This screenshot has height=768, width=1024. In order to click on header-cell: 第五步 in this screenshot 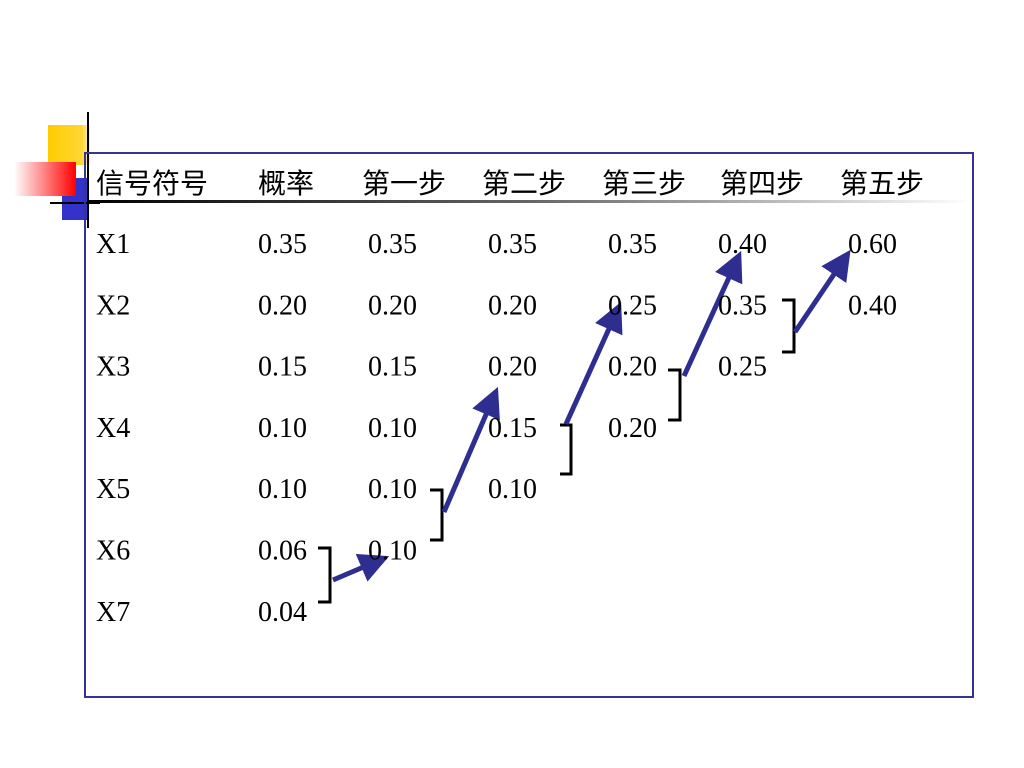, I will do `click(882, 184)`.